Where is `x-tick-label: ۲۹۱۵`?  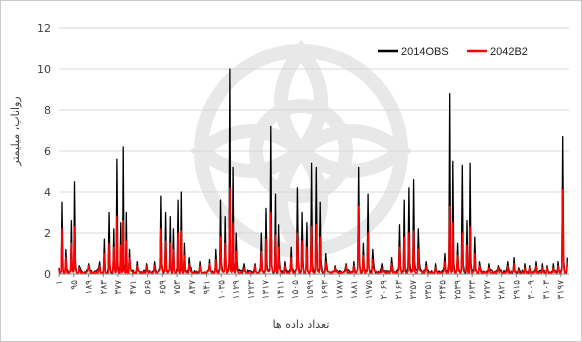
x-tick-label: ۲۹۱۵ is located at coordinates (517, 290).